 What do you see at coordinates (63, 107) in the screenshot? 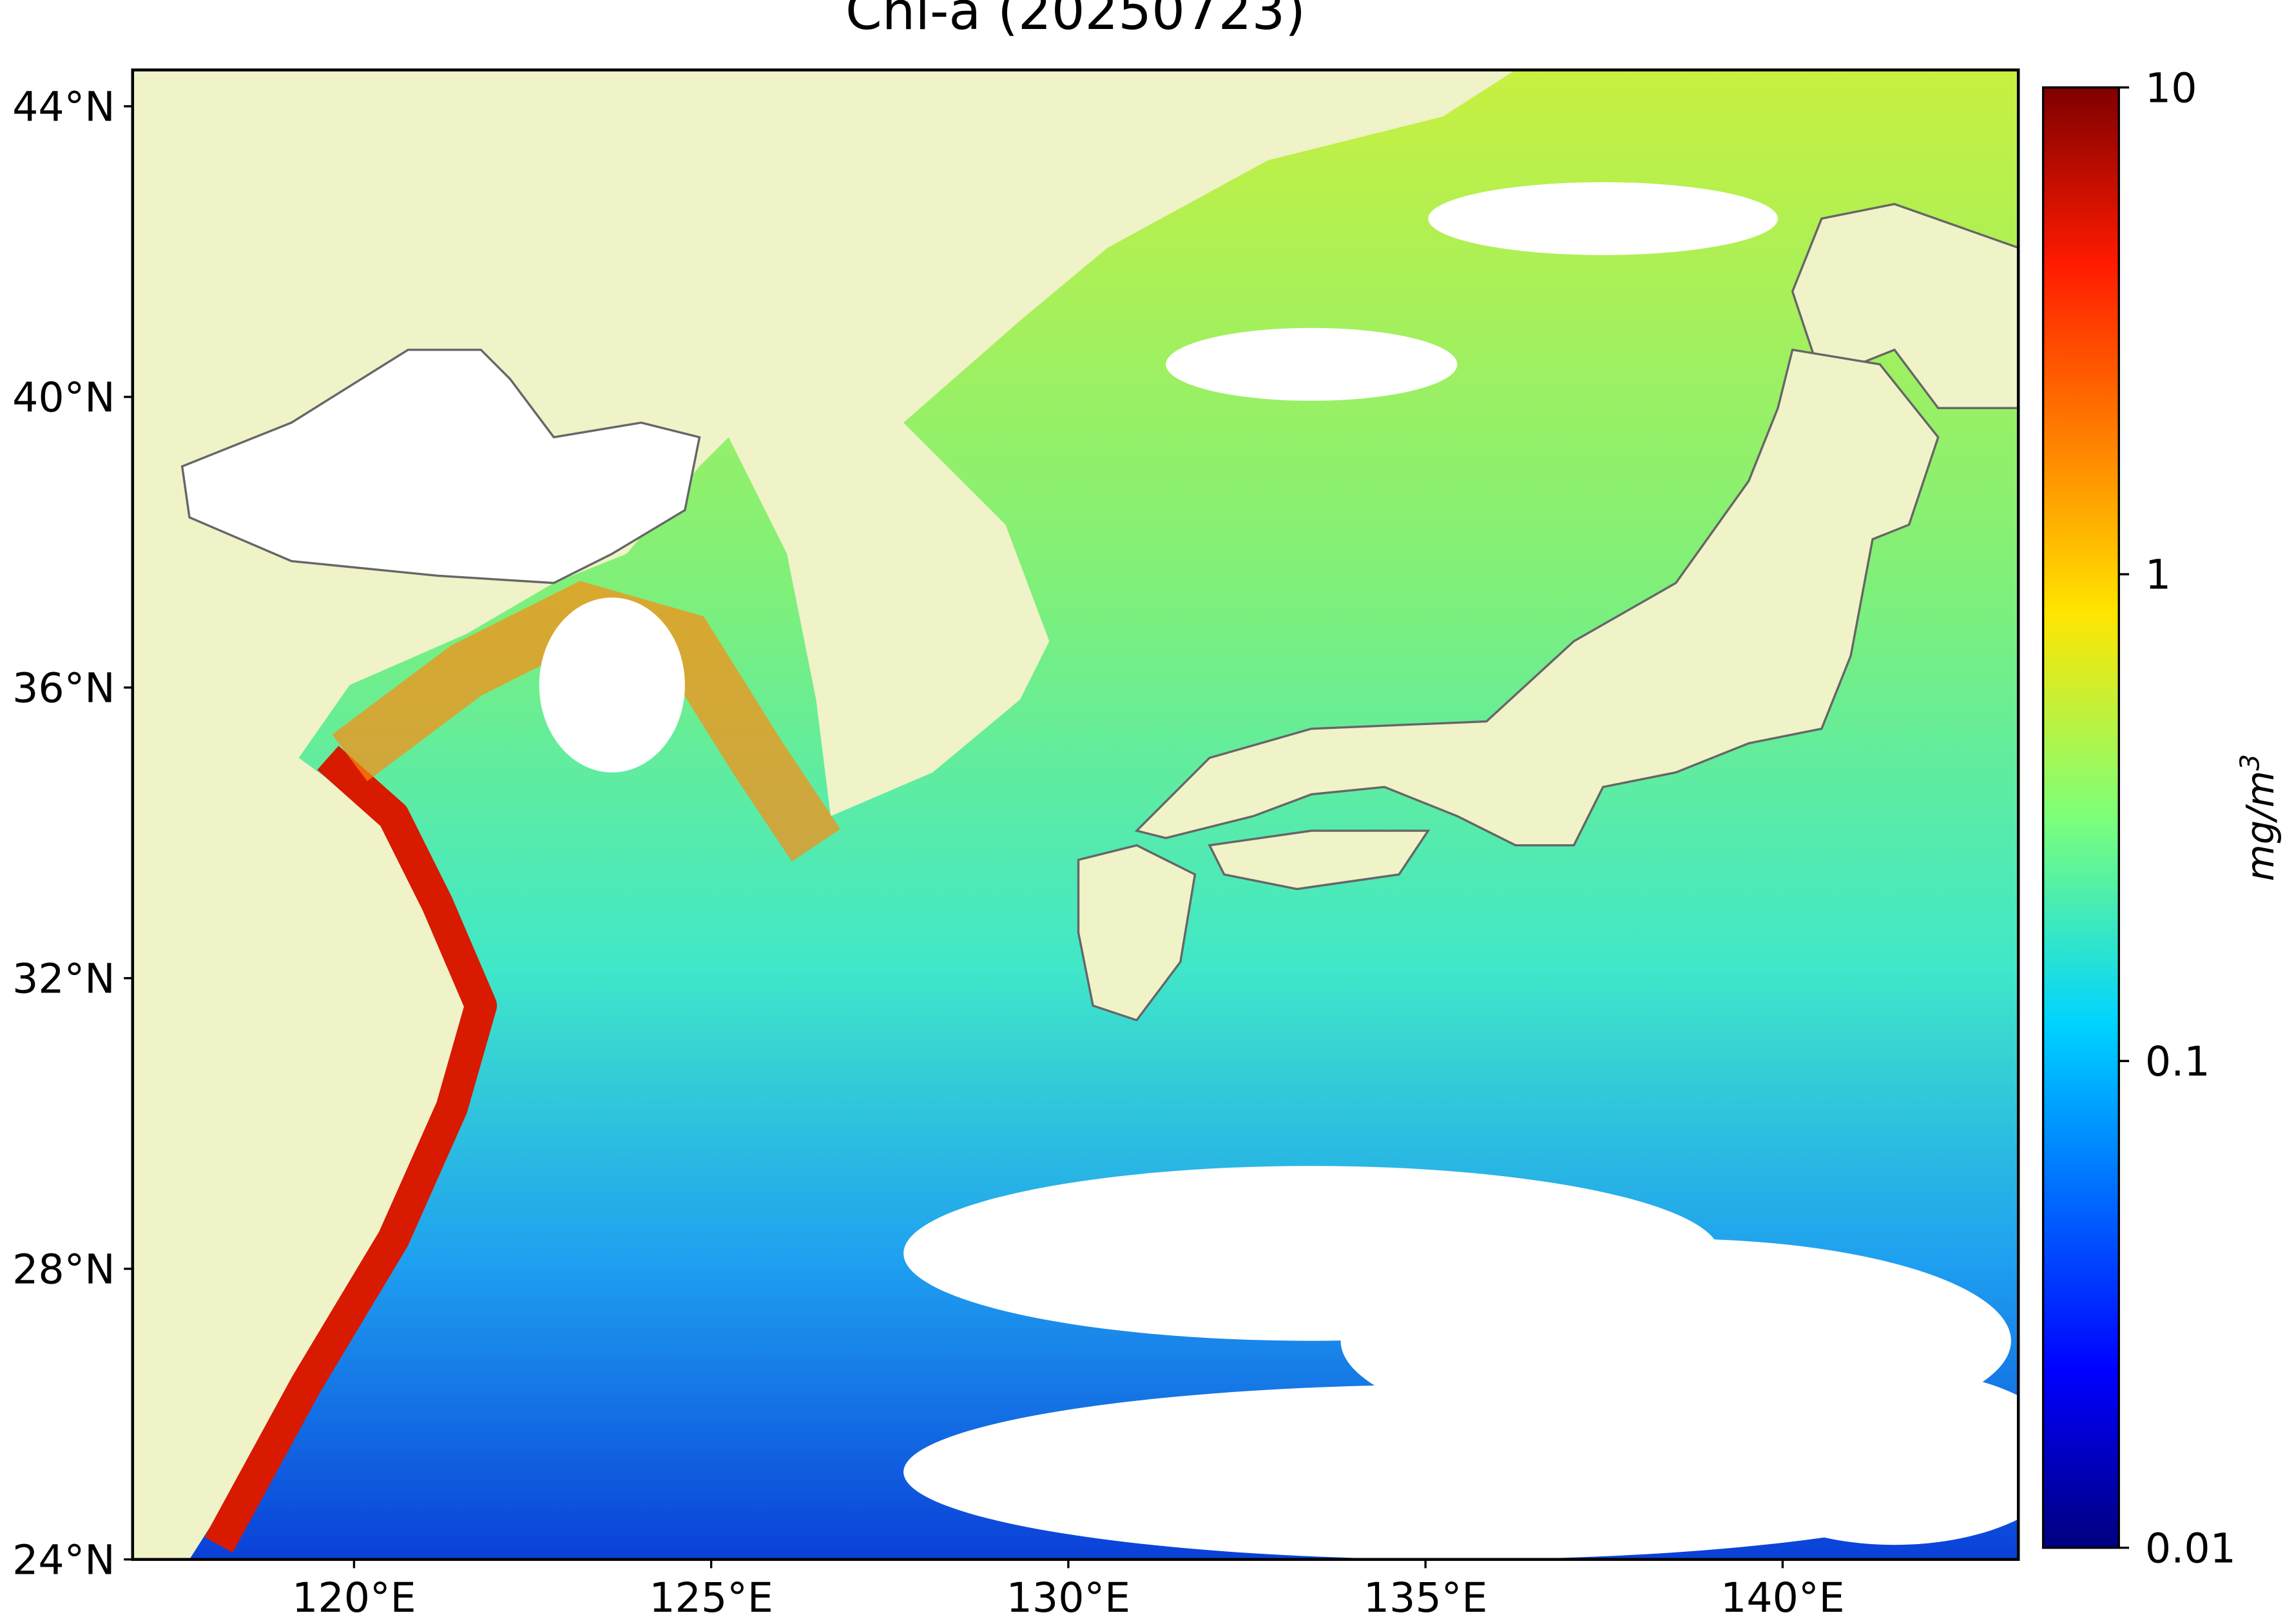
I see `lat-tick-label: 44°N` at bounding box center [63, 107].